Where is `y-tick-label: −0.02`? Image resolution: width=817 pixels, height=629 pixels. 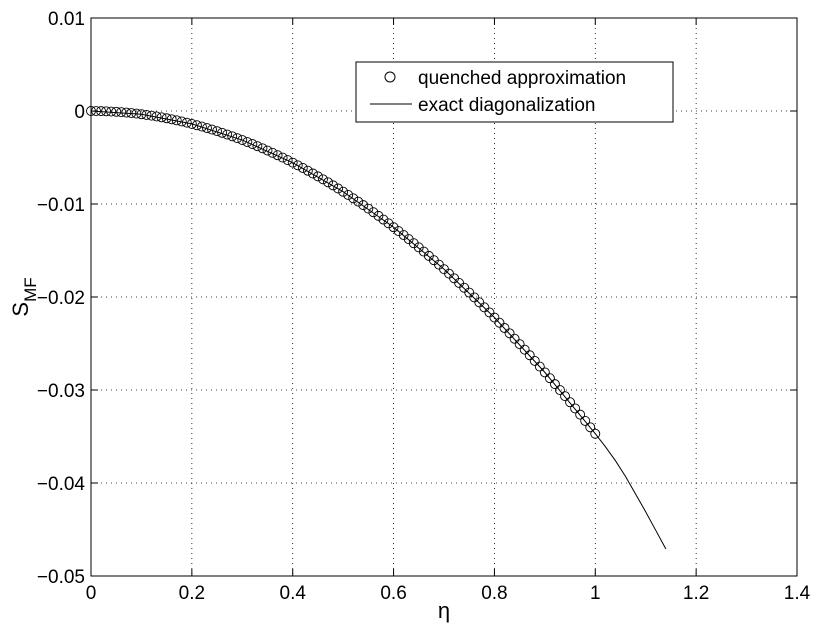 y-tick-label: −0.02 is located at coordinates (61, 298).